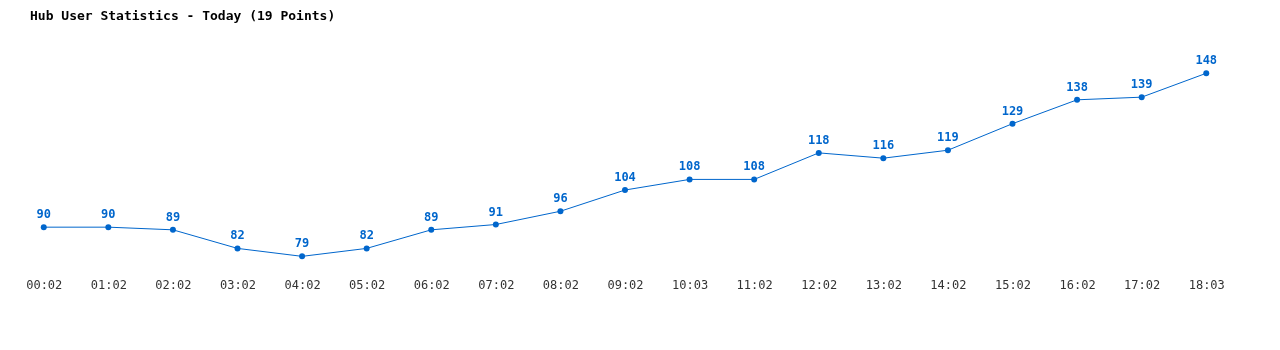 The width and height of the screenshot is (1280, 350). What do you see at coordinates (560, 198) in the screenshot?
I see `data-label: 96` at bounding box center [560, 198].